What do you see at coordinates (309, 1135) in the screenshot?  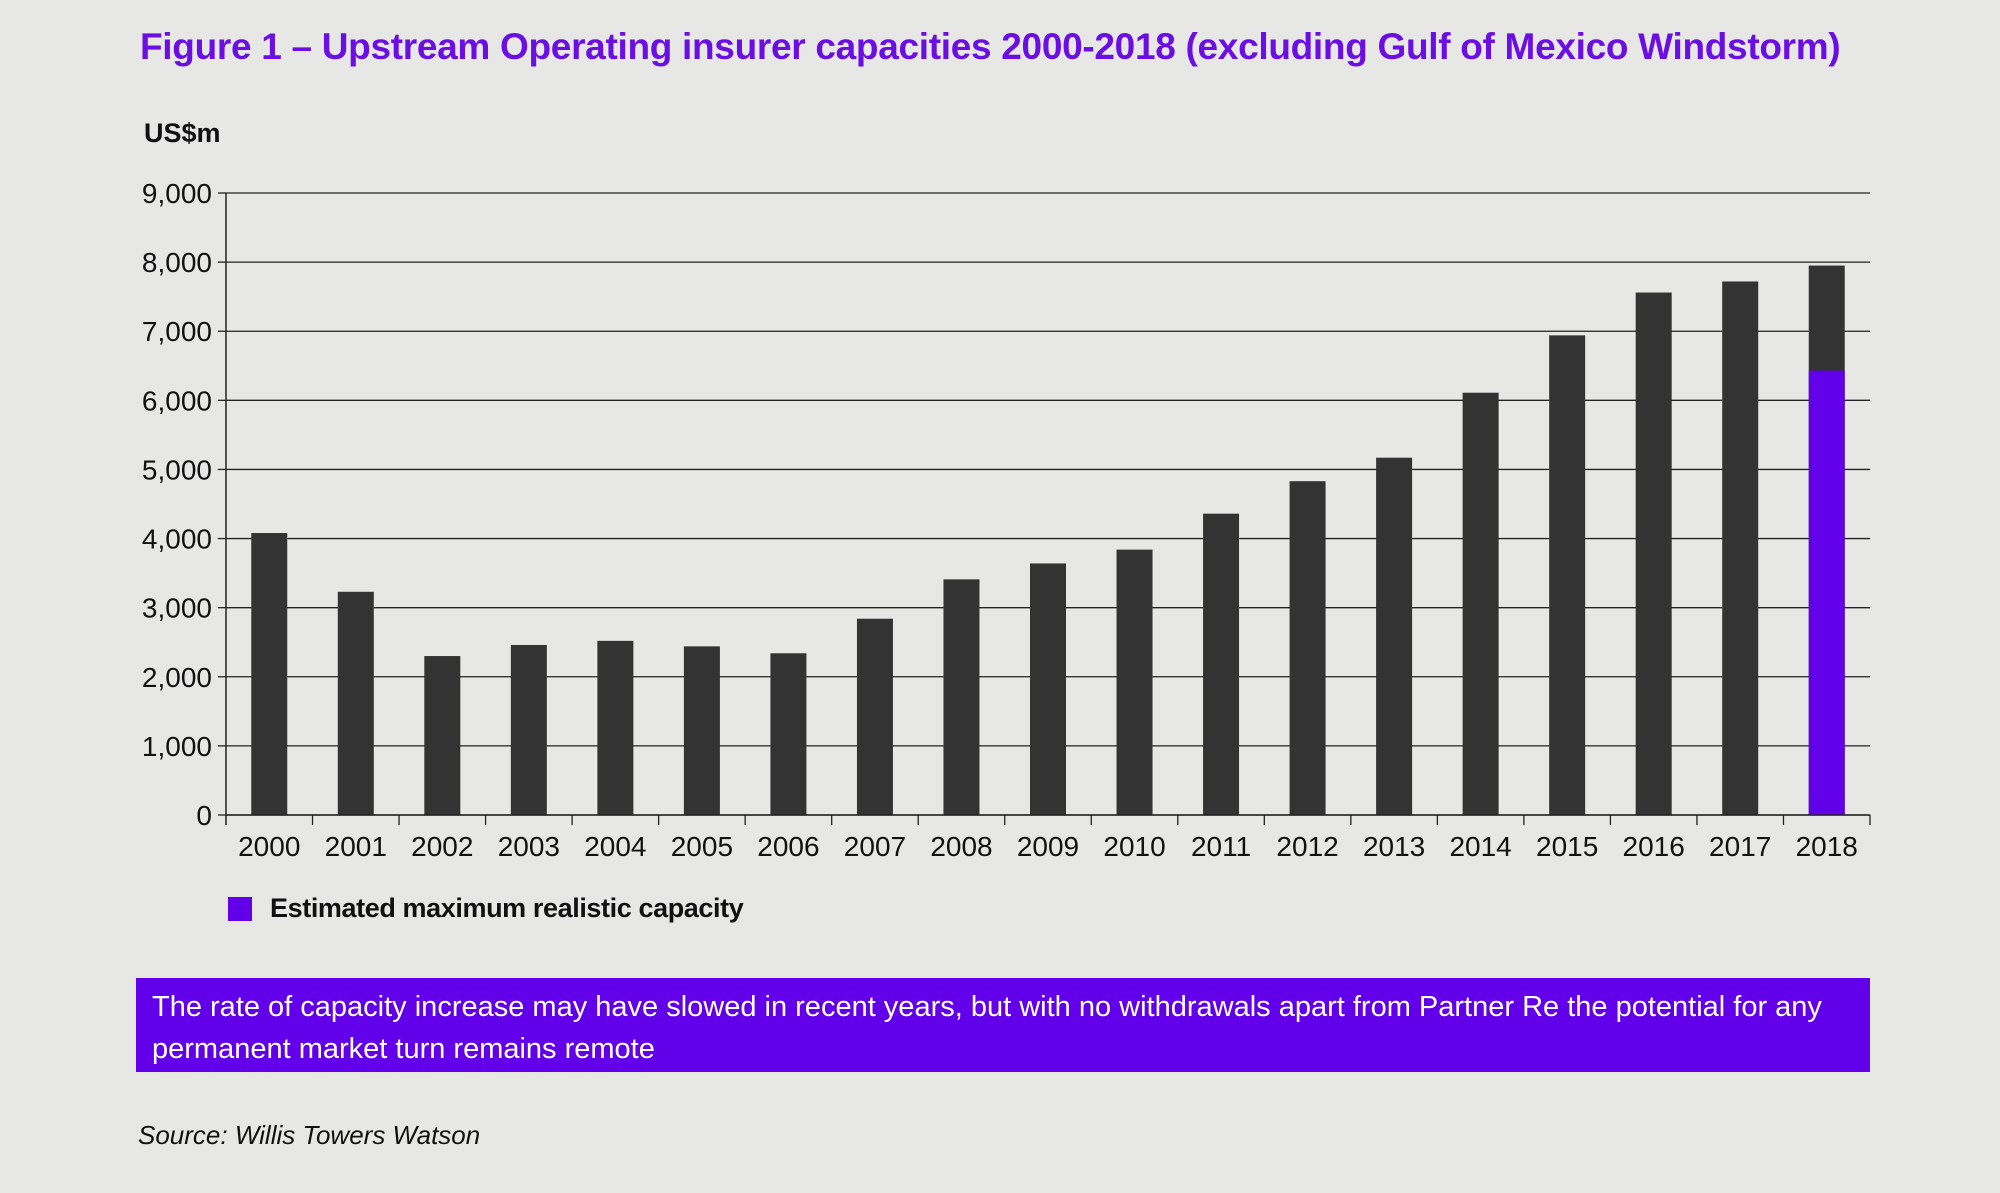 I see `source-note: Source: Willis Towers Watson` at bounding box center [309, 1135].